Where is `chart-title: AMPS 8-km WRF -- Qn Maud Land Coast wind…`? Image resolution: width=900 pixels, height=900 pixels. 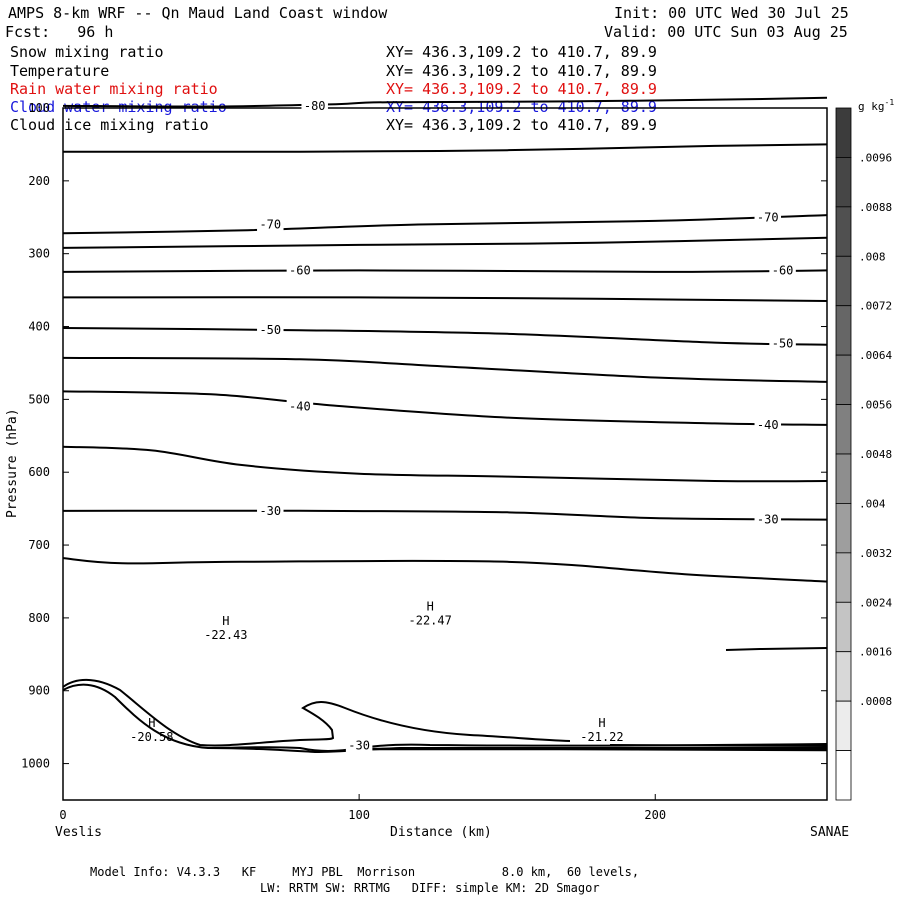
chart-title: AMPS 8-km WRF -- Qn Maud Land Coast wind… is located at coordinates (198, 13).